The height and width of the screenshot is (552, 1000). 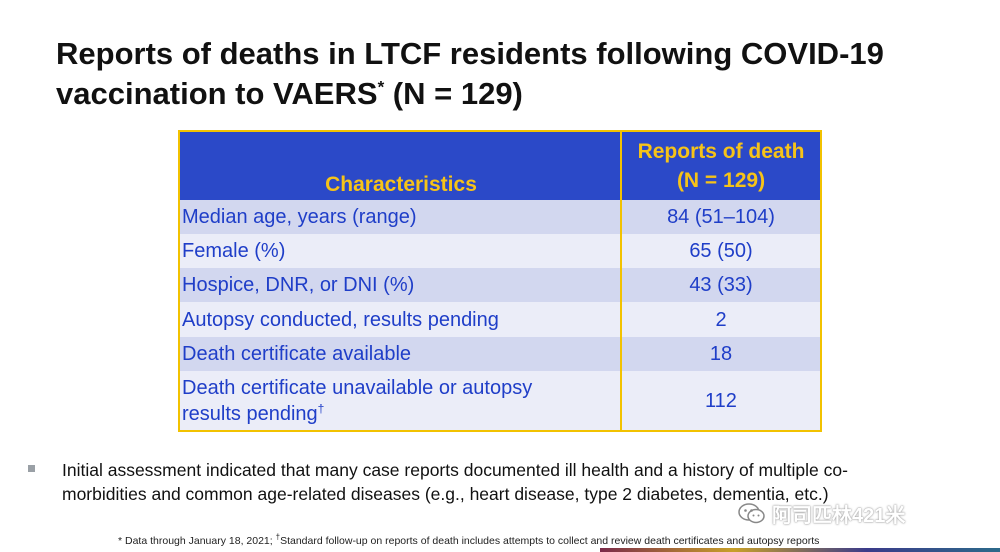 I want to click on watermark-text: 阿司匹林421米, so click(x=839, y=516).